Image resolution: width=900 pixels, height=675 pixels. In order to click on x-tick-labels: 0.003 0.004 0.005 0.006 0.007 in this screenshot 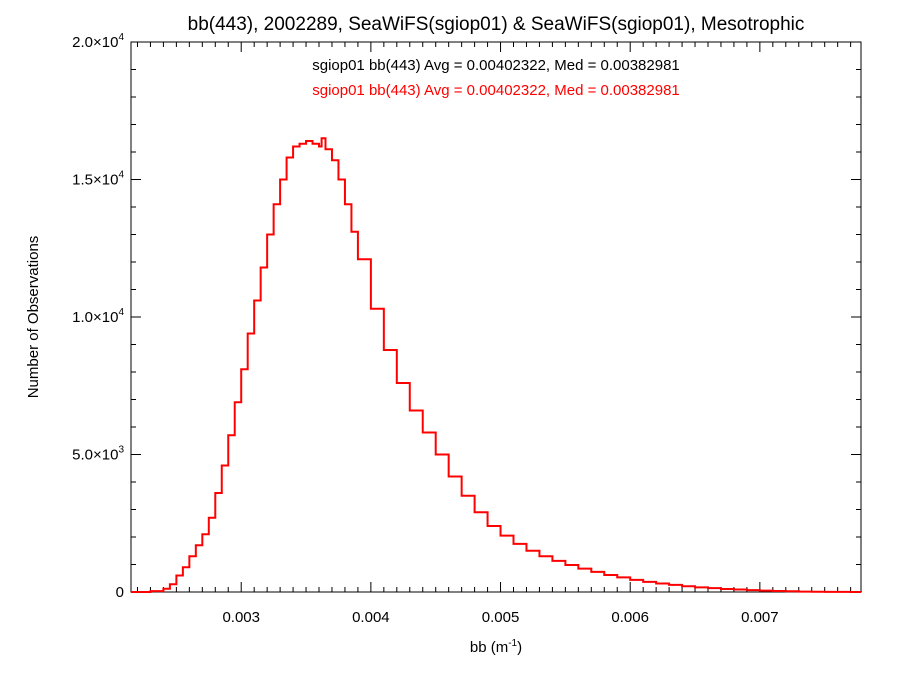, I will do `click(500, 617)`.